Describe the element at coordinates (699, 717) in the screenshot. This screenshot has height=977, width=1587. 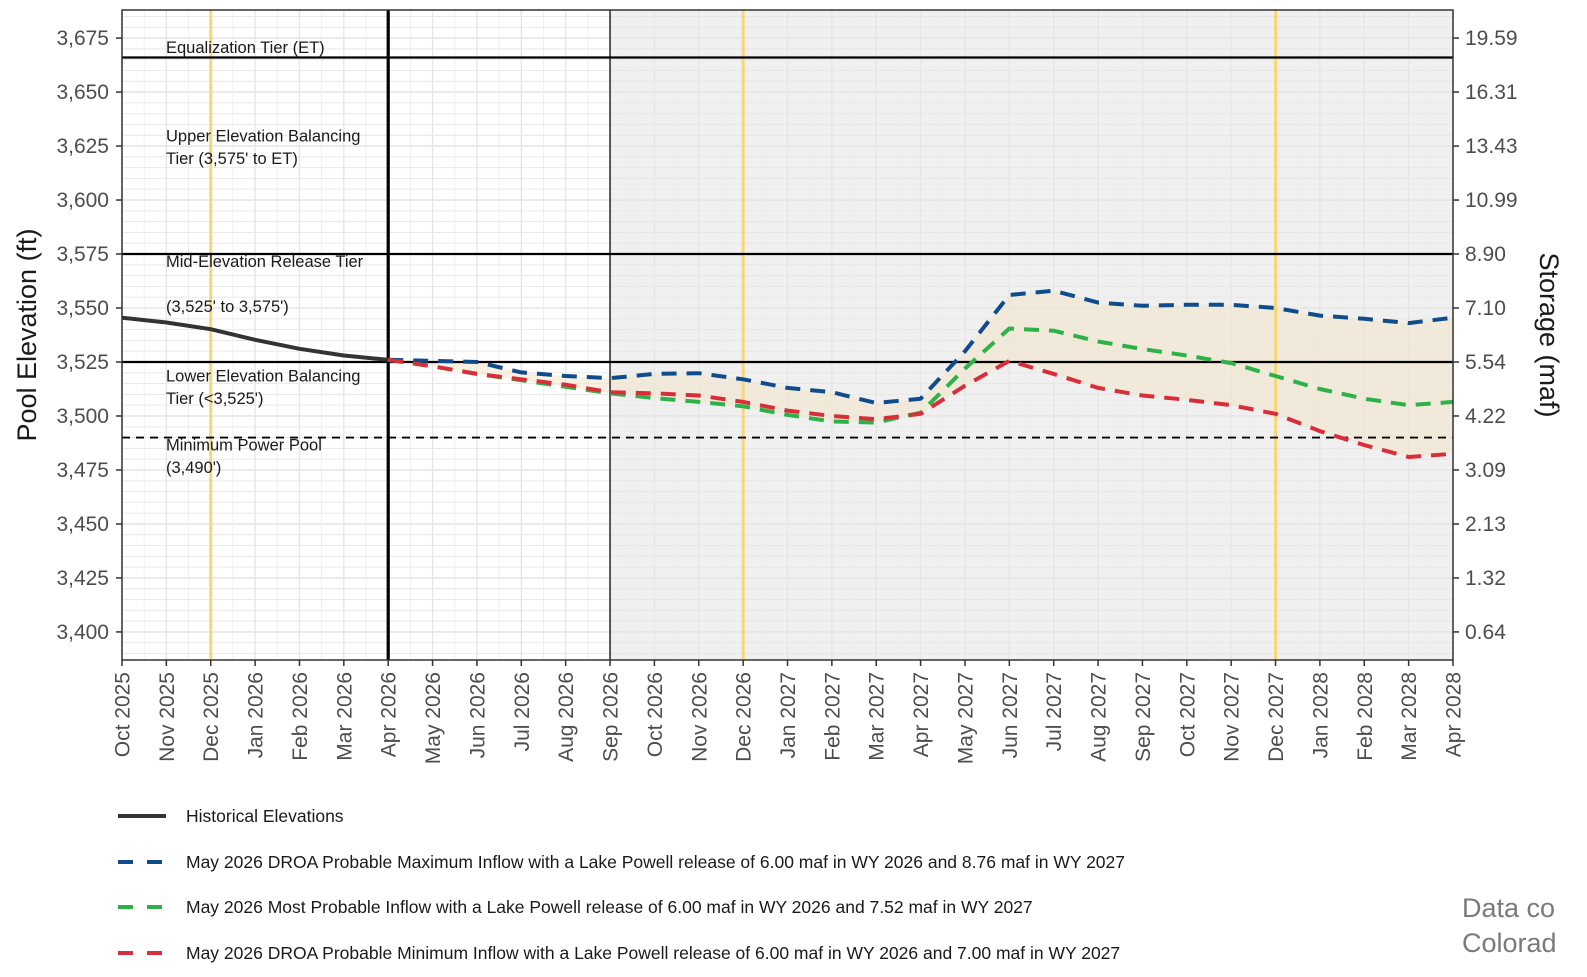
I see `x-tick-label: Nov 2026` at that location.